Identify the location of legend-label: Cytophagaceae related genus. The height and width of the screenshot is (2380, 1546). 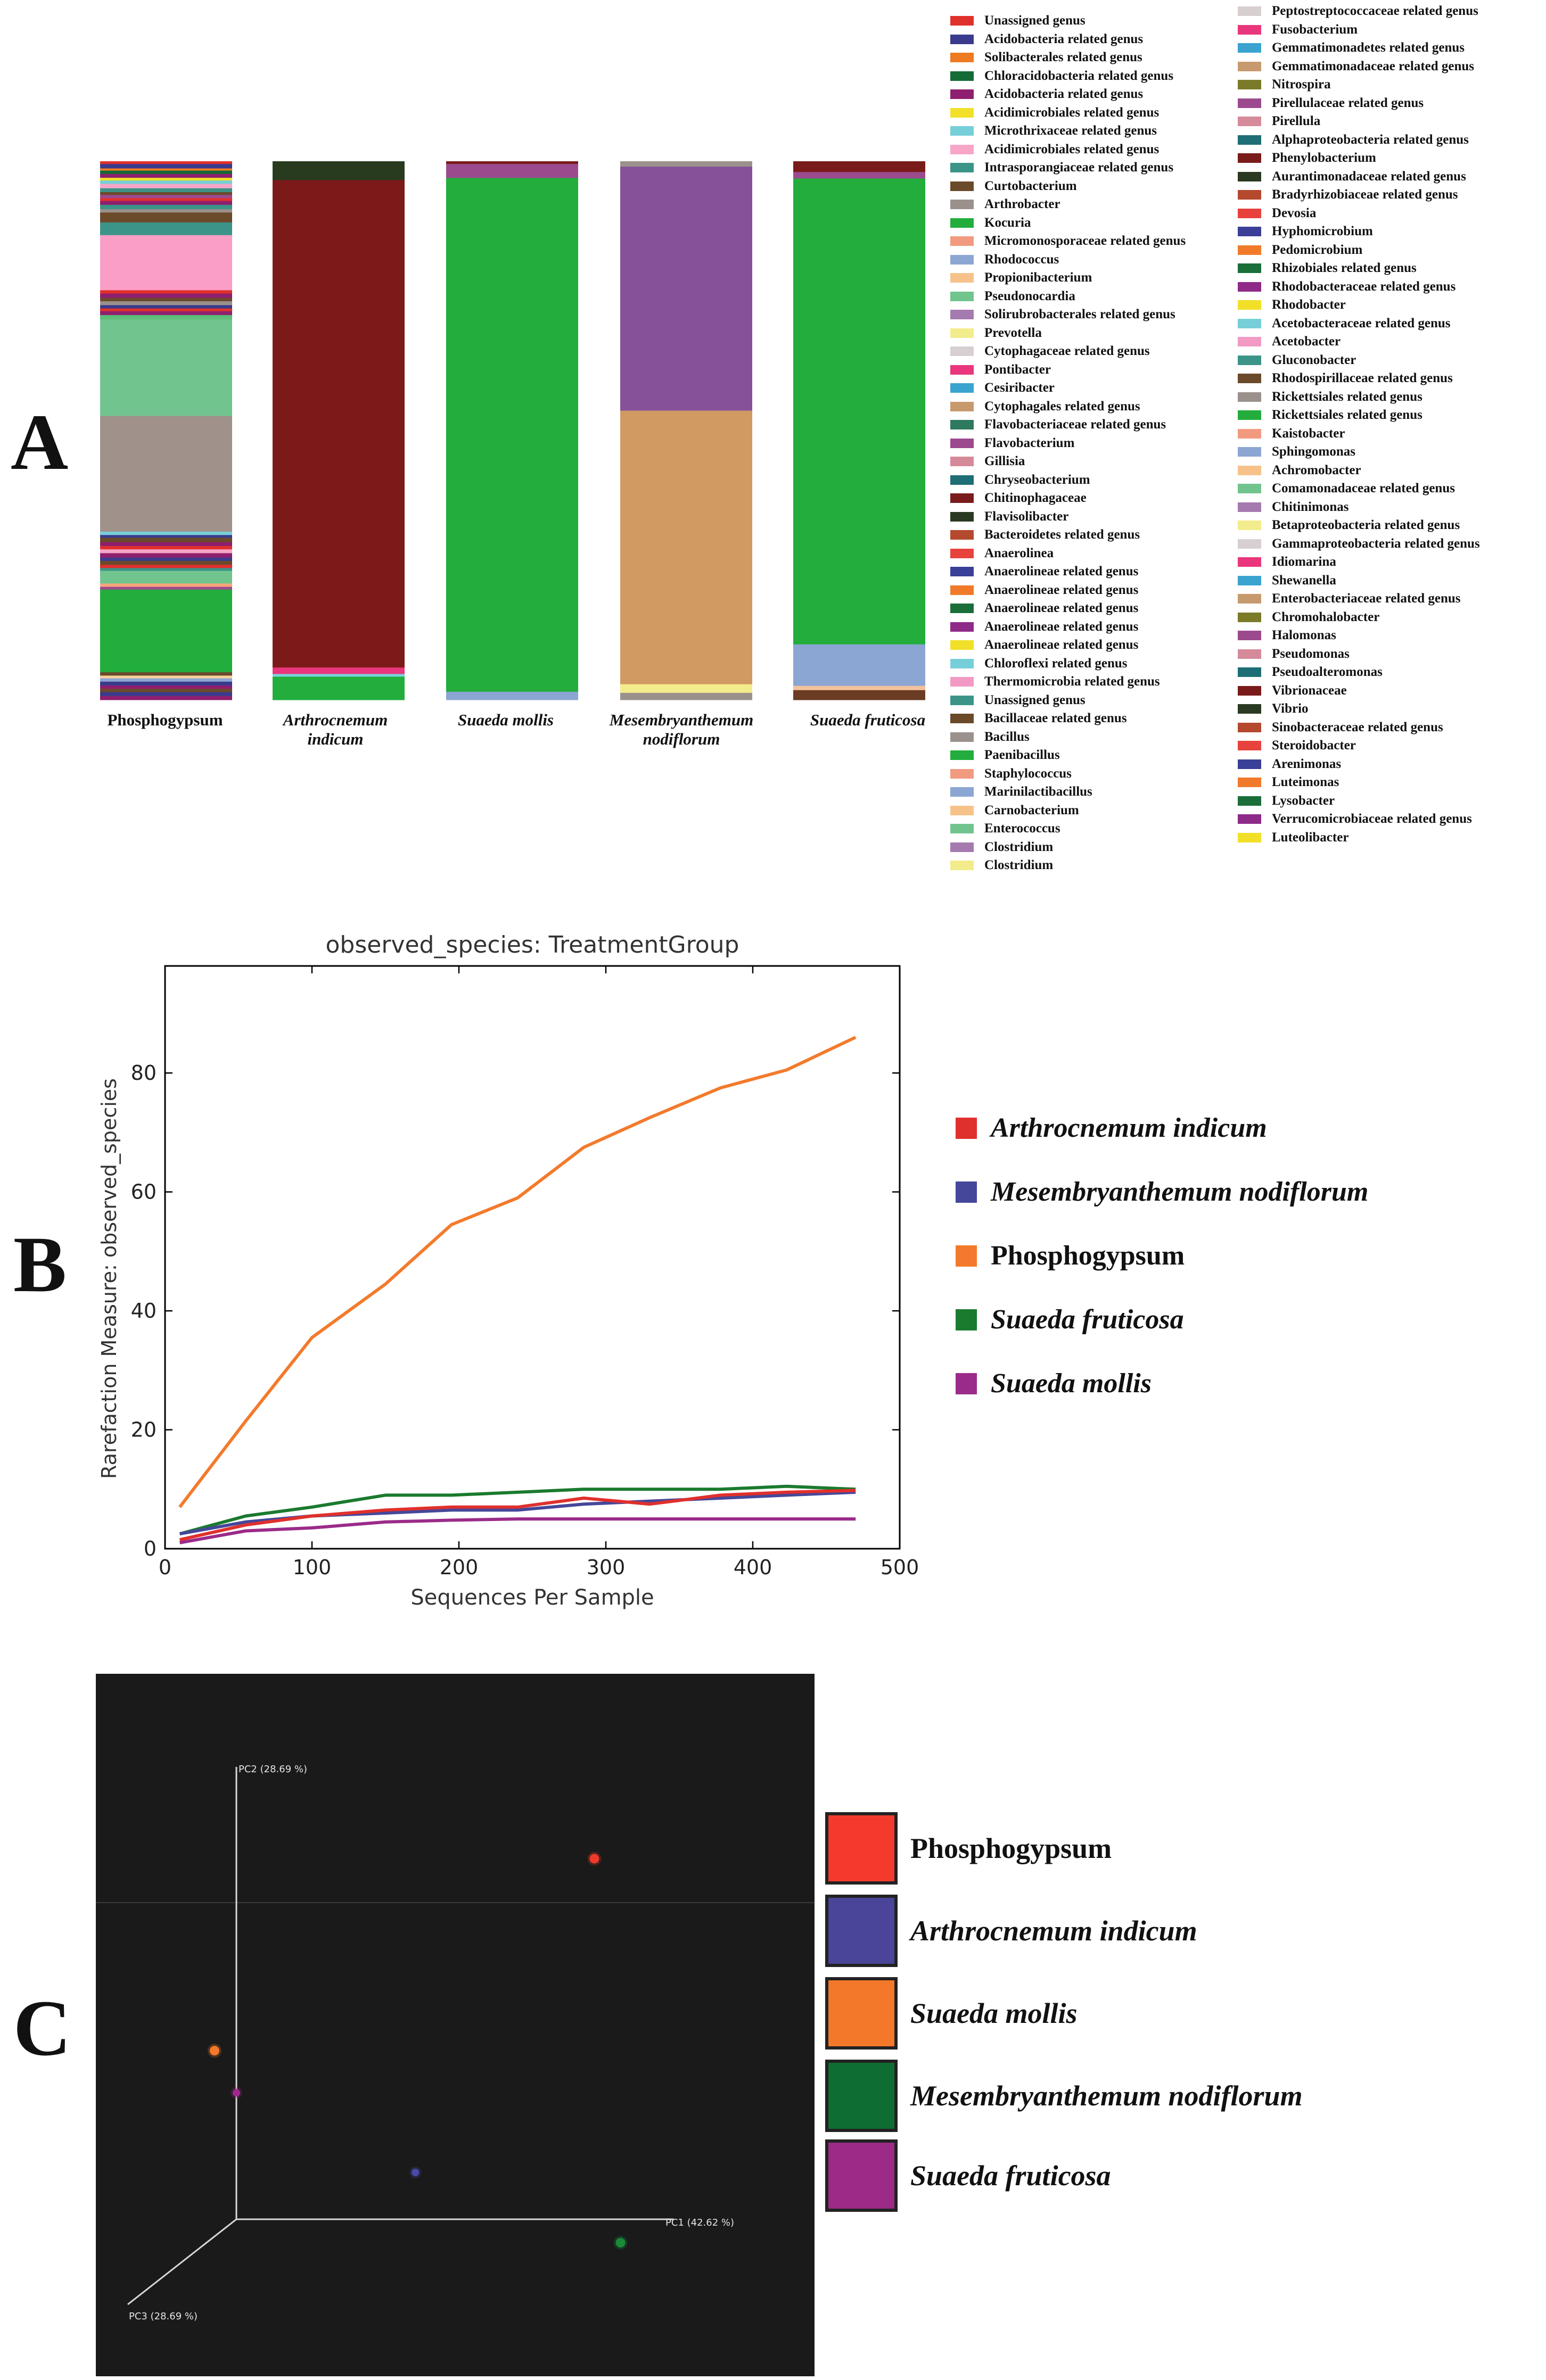
(1067, 351).